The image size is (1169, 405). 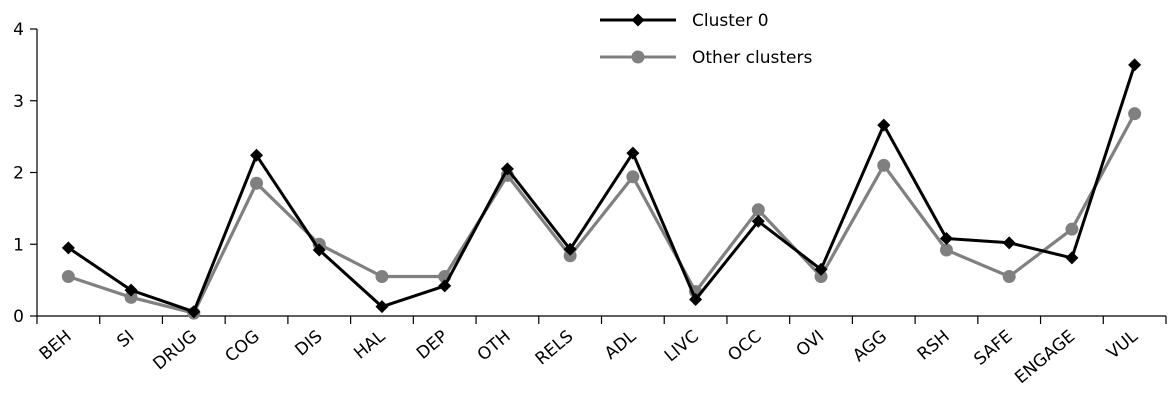 What do you see at coordinates (432, 345) in the screenshot?
I see `x-tick-label: DEP` at bounding box center [432, 345].